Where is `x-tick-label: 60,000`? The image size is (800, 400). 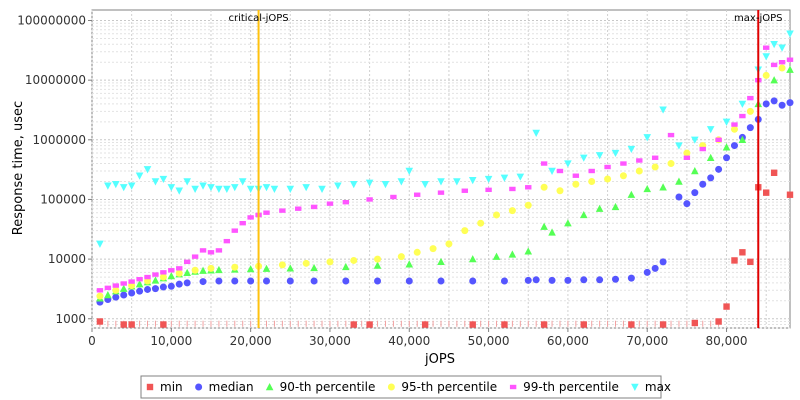
x-tick-label: 60,000 is located at coordinates (568, 341).